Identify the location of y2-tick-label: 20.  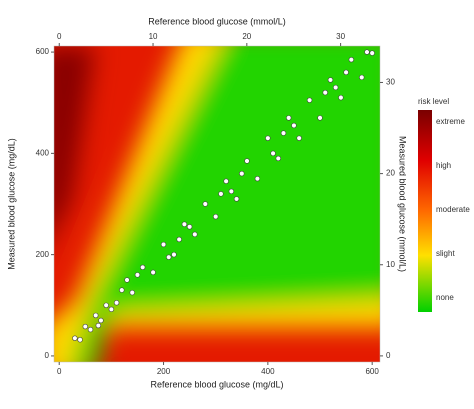
(390, 173).